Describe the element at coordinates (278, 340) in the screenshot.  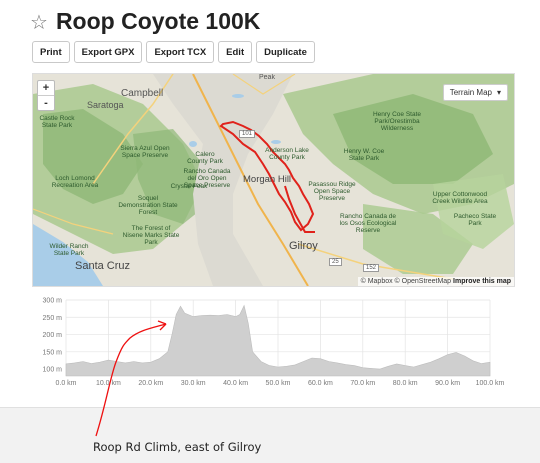
I see `elevation-area` at that location.